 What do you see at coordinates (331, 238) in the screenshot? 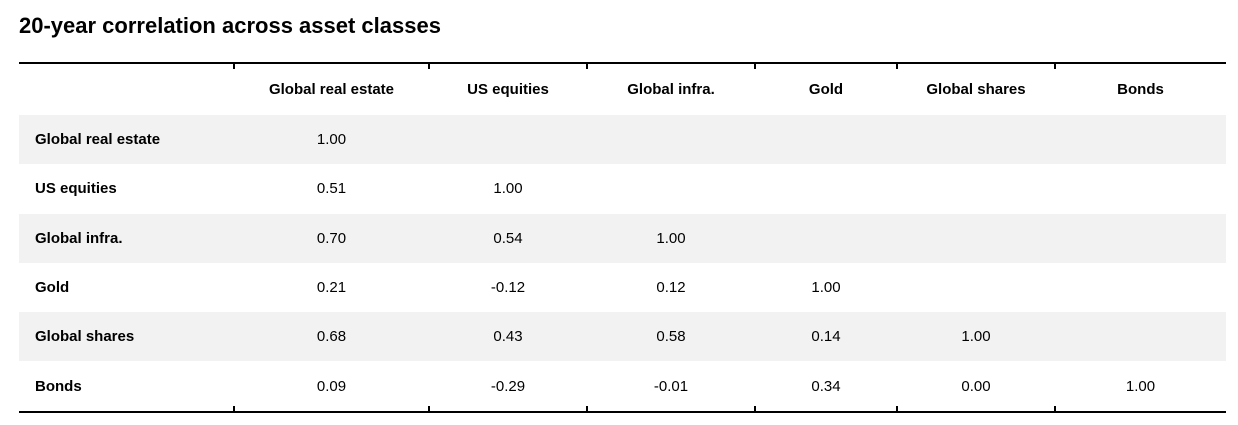
I see `value-cell: 0.70` at bounding box center [331, 238].